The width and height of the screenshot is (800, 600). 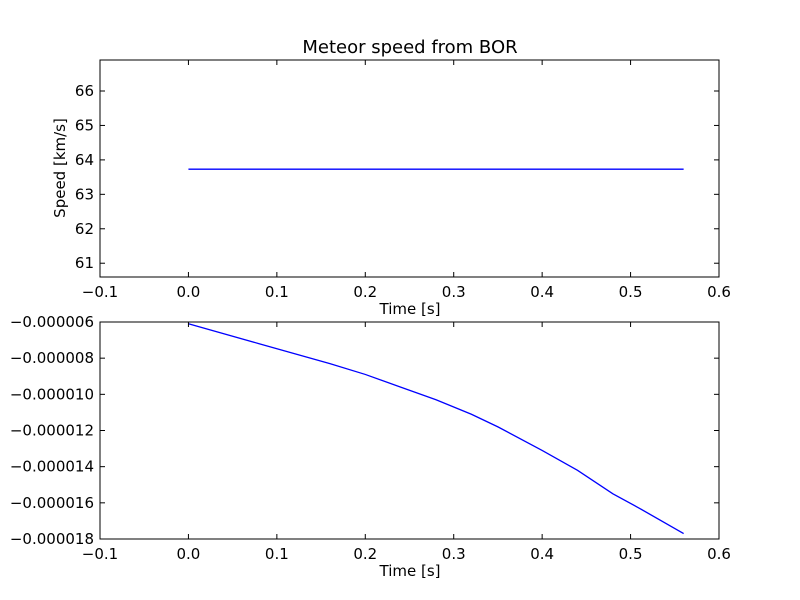 What do you see at coordinates (84, 194) in the screenshot?
I see `y-tick-label: 63` at bounding box center [84, 194].